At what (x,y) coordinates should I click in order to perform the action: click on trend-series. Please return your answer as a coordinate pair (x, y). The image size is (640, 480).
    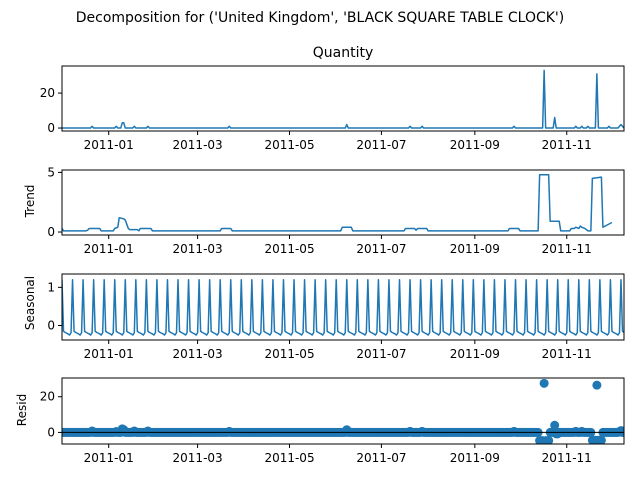
    Looking at the image, I should click on (337, 203).